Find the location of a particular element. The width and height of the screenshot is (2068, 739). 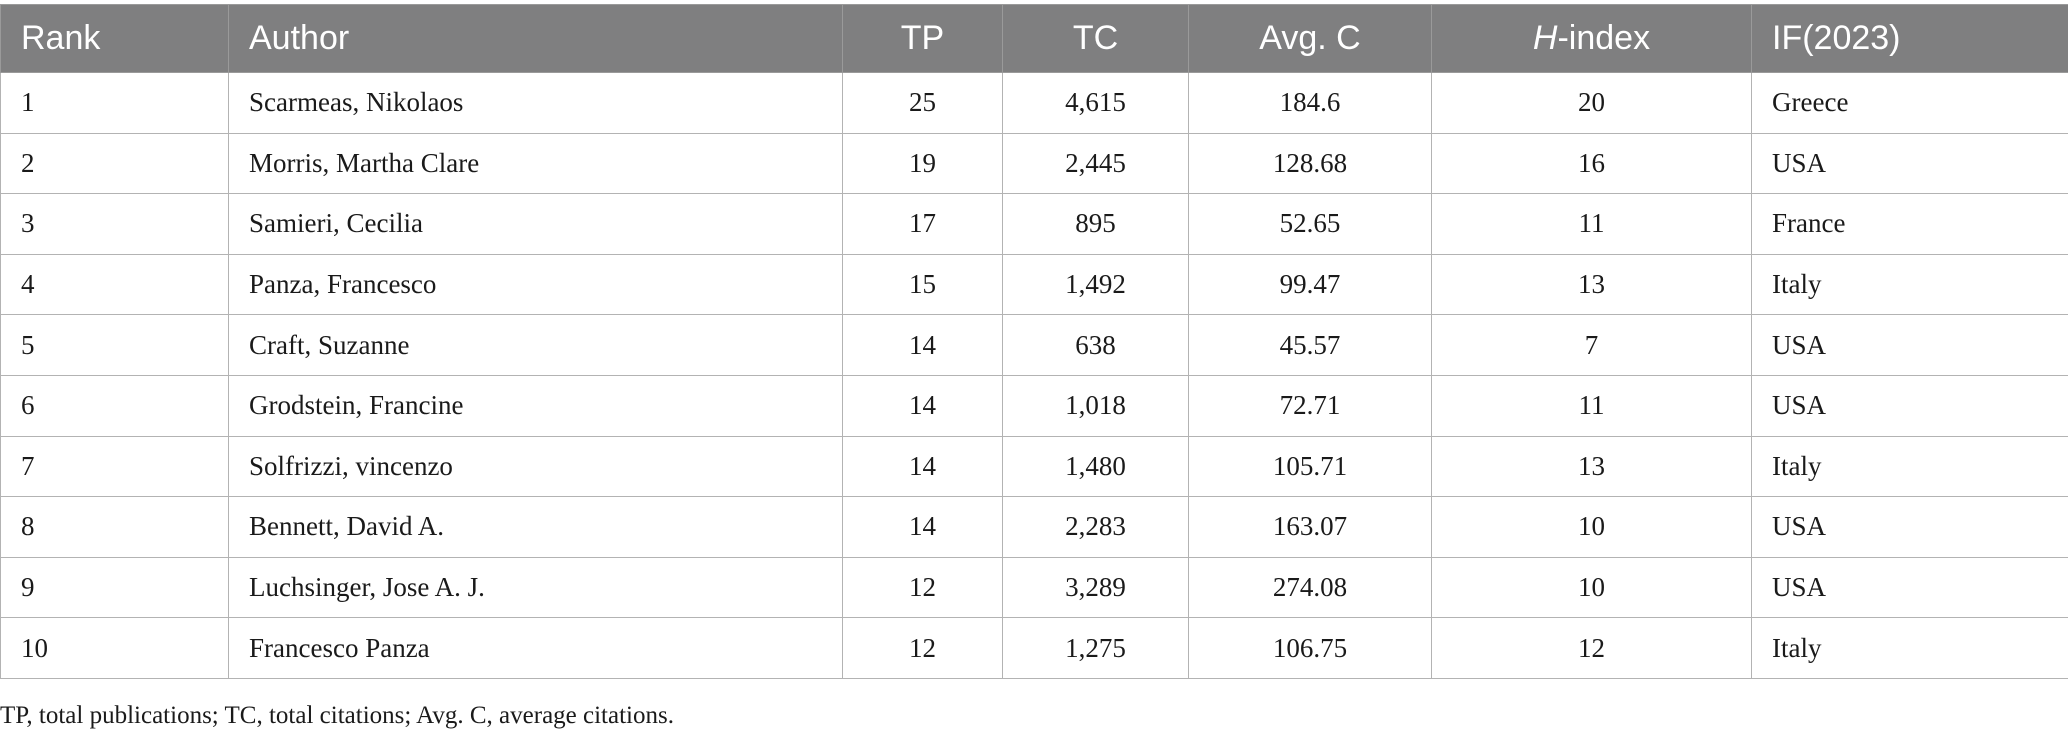

cell-author: Solfrizzi, vincenzo is located at coordinates (535, 466).